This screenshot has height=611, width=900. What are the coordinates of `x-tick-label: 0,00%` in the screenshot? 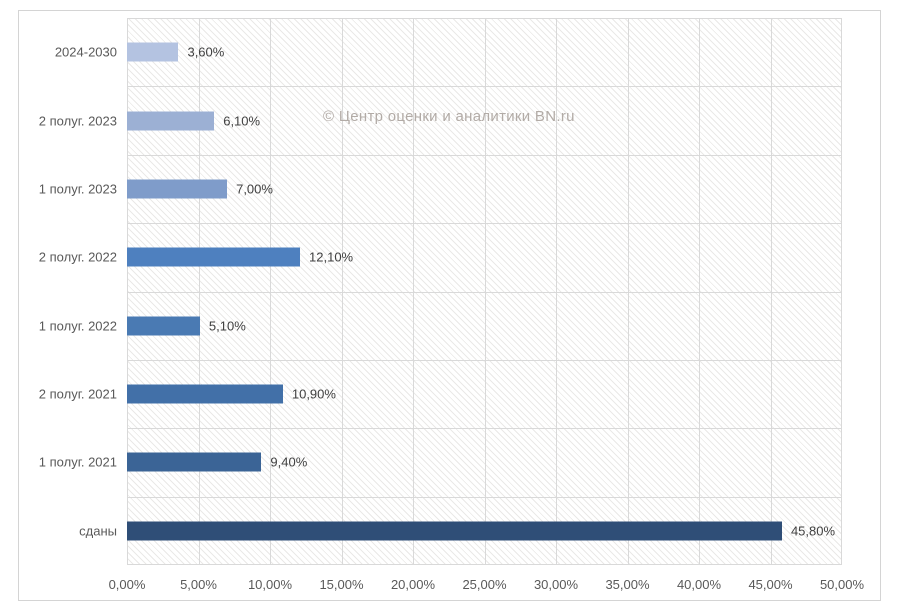 It's located at (127, 584).